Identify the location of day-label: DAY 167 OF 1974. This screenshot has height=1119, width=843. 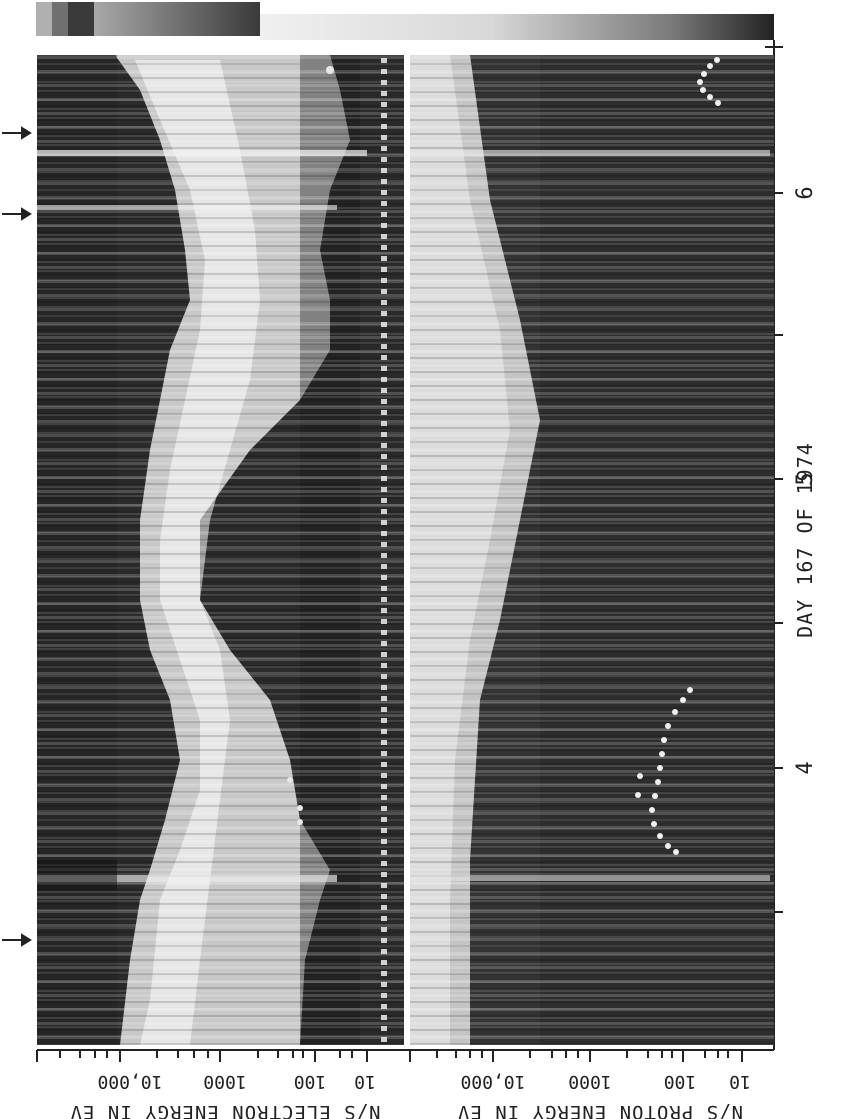
(805, 540).